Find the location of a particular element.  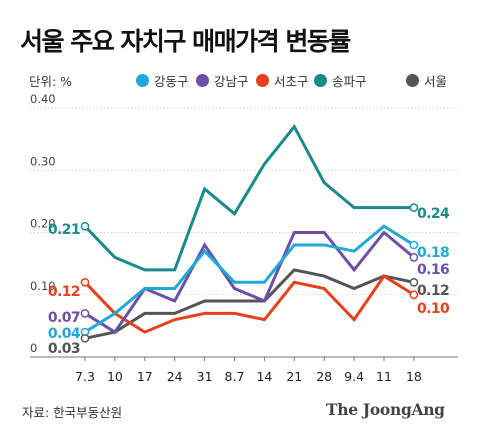

y-tick-label: 0.40 is located at coordinates (43, 99).